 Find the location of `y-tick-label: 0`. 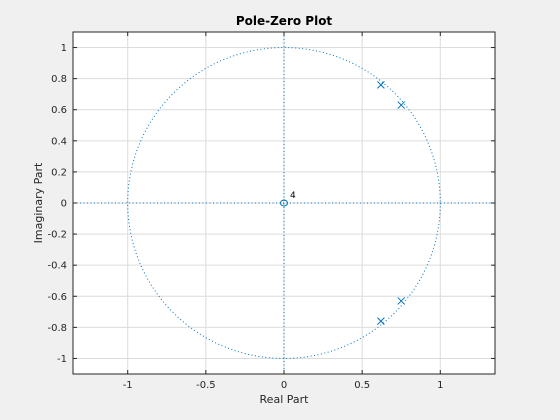

y-tick-label: 0 is located at coordinates (64, 204).